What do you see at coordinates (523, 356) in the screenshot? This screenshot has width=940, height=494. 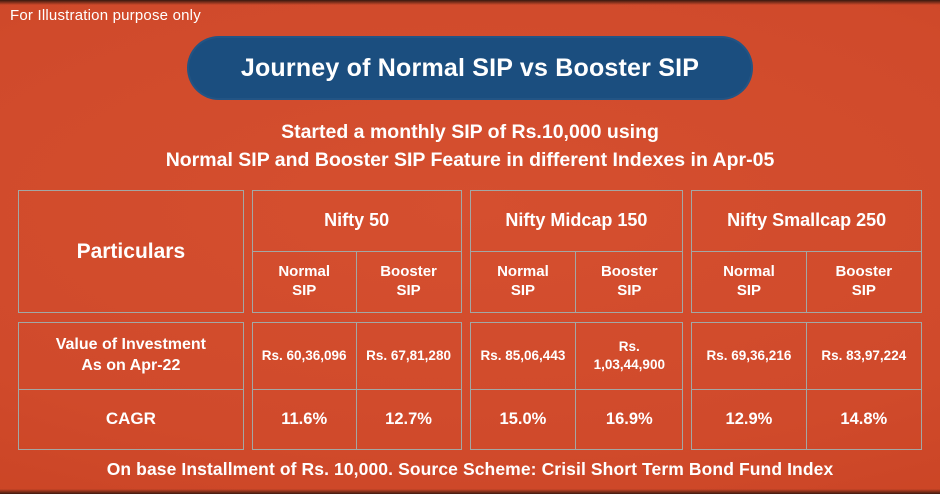 I see `value-midcap150-normal: Rs. 85,06,443` at bounding box center [523, 356].